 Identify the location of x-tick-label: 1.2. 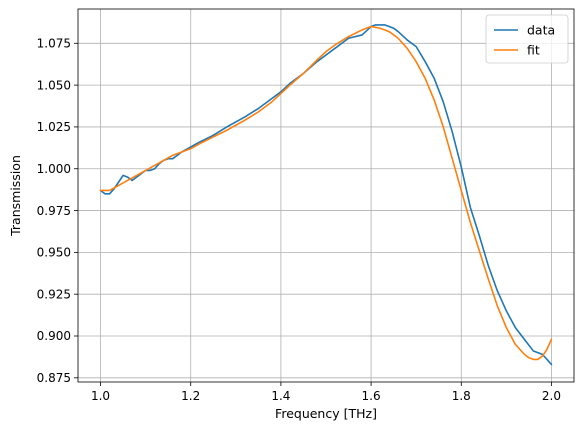
(190, 396).